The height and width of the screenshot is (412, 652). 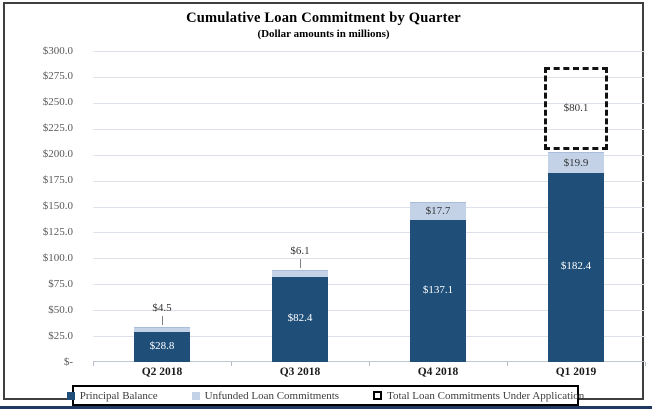 I want to click on x-axis-line, so click(x=369, y=361).